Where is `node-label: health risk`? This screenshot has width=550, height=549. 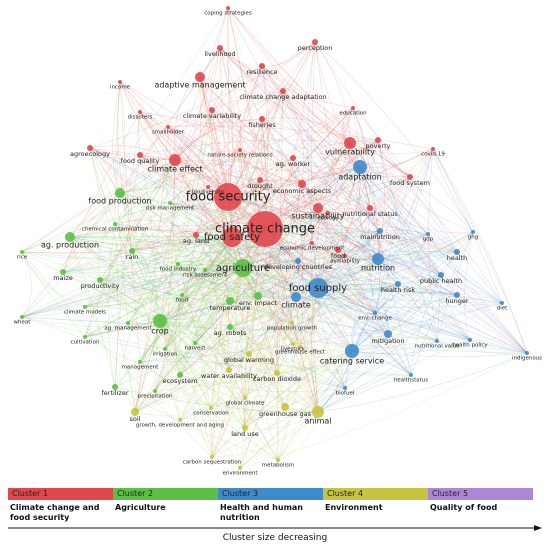 node-label: health risk is located at coordinates (398, 290).